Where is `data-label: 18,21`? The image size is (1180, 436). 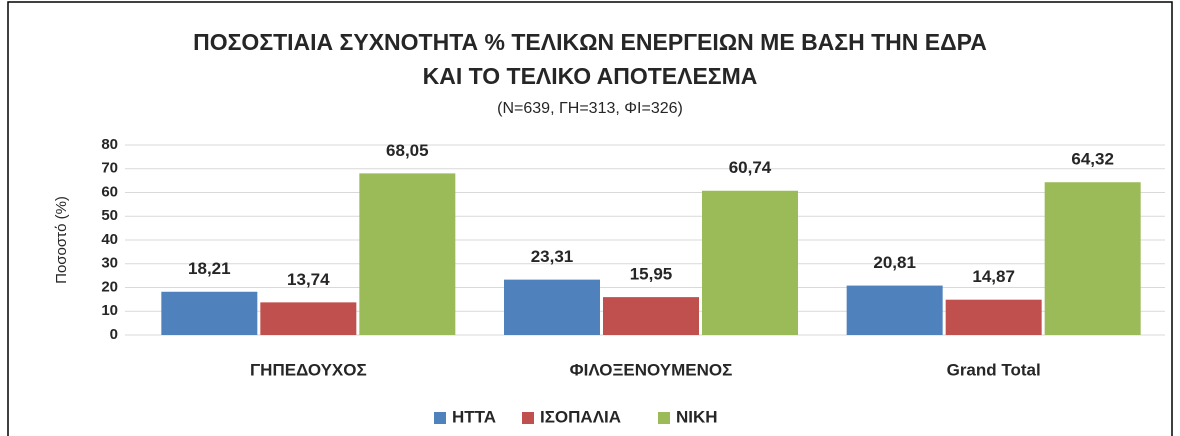
data-label: 18,21 is located at coordinates (209, 268).